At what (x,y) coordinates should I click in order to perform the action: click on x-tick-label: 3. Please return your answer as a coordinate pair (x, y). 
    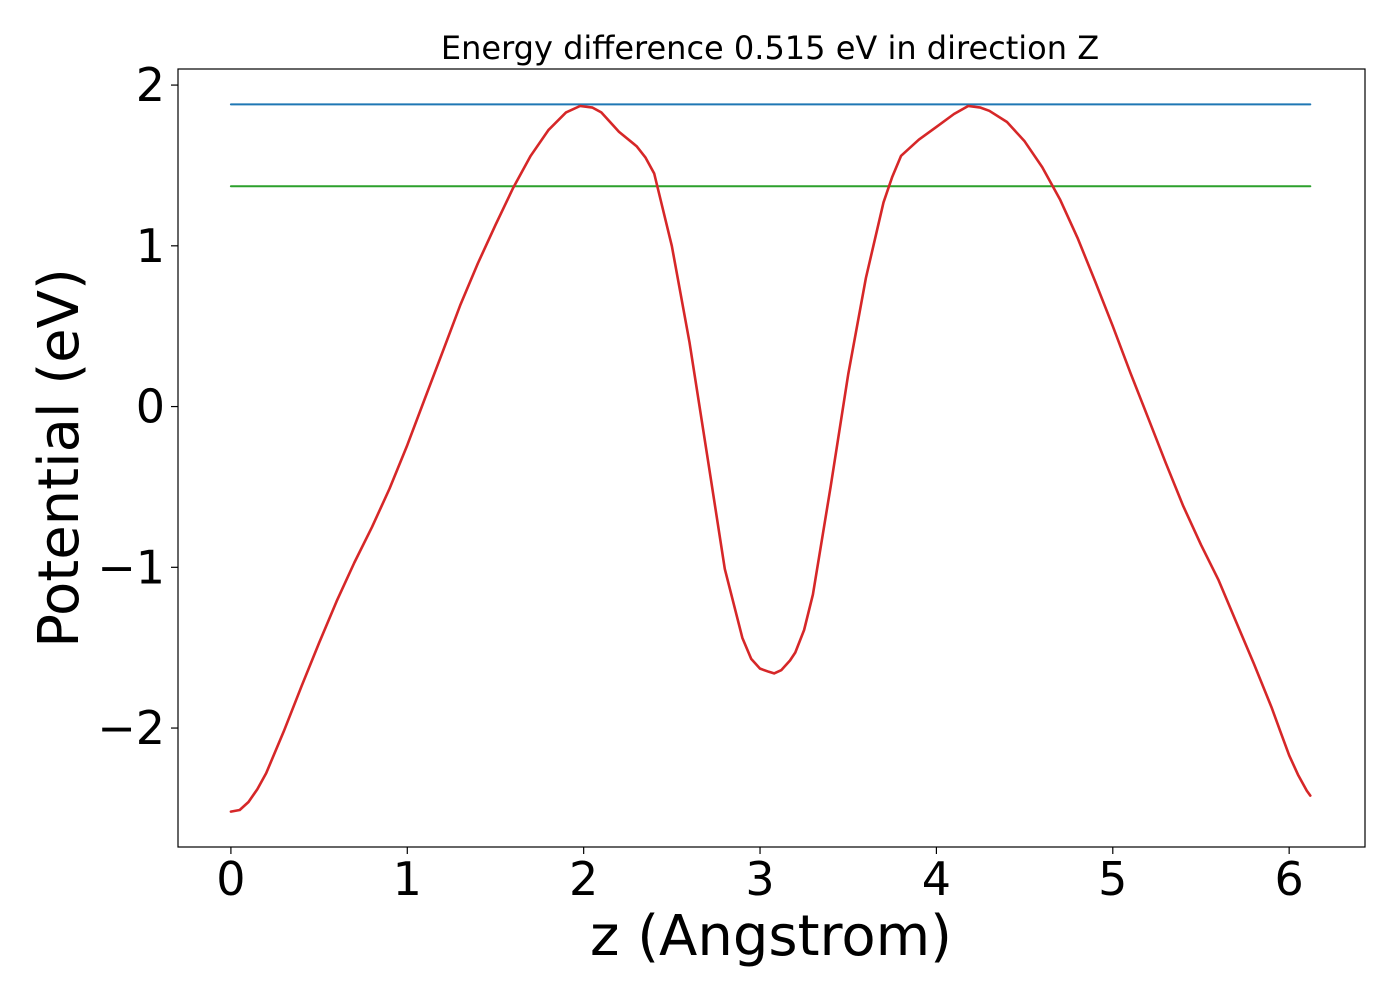
    Looking at the image, I should click on (759, 879).